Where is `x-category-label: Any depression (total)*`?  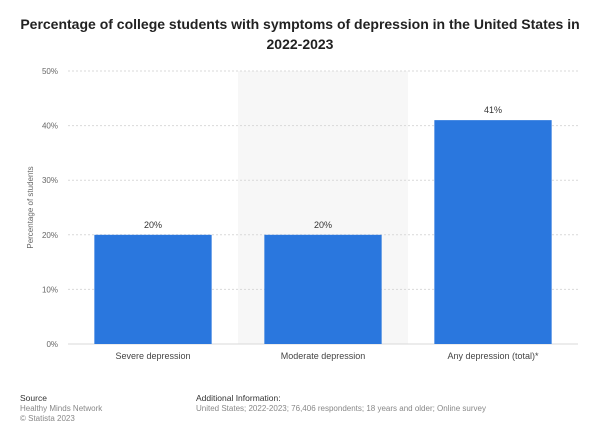 x-category-label: Any depression (total)* is located at coordinates (493, 356).